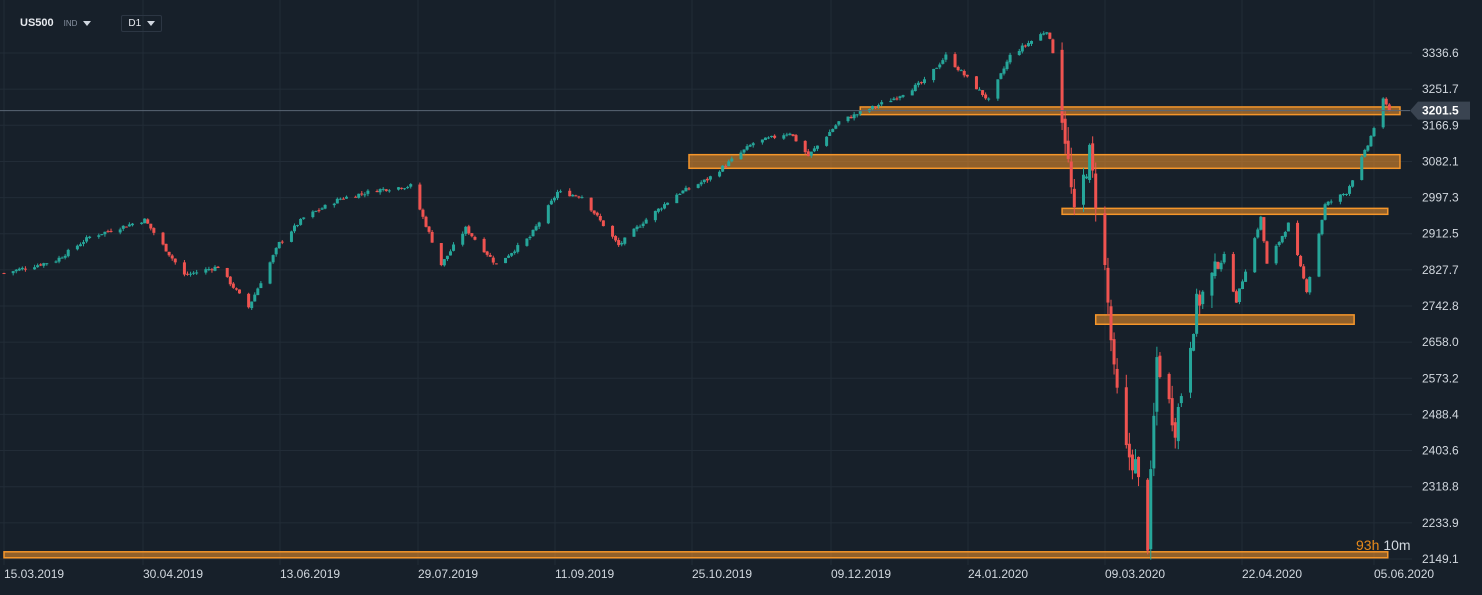  I want to click on date-tick-label: 25.10.2019, so click(722, 574).